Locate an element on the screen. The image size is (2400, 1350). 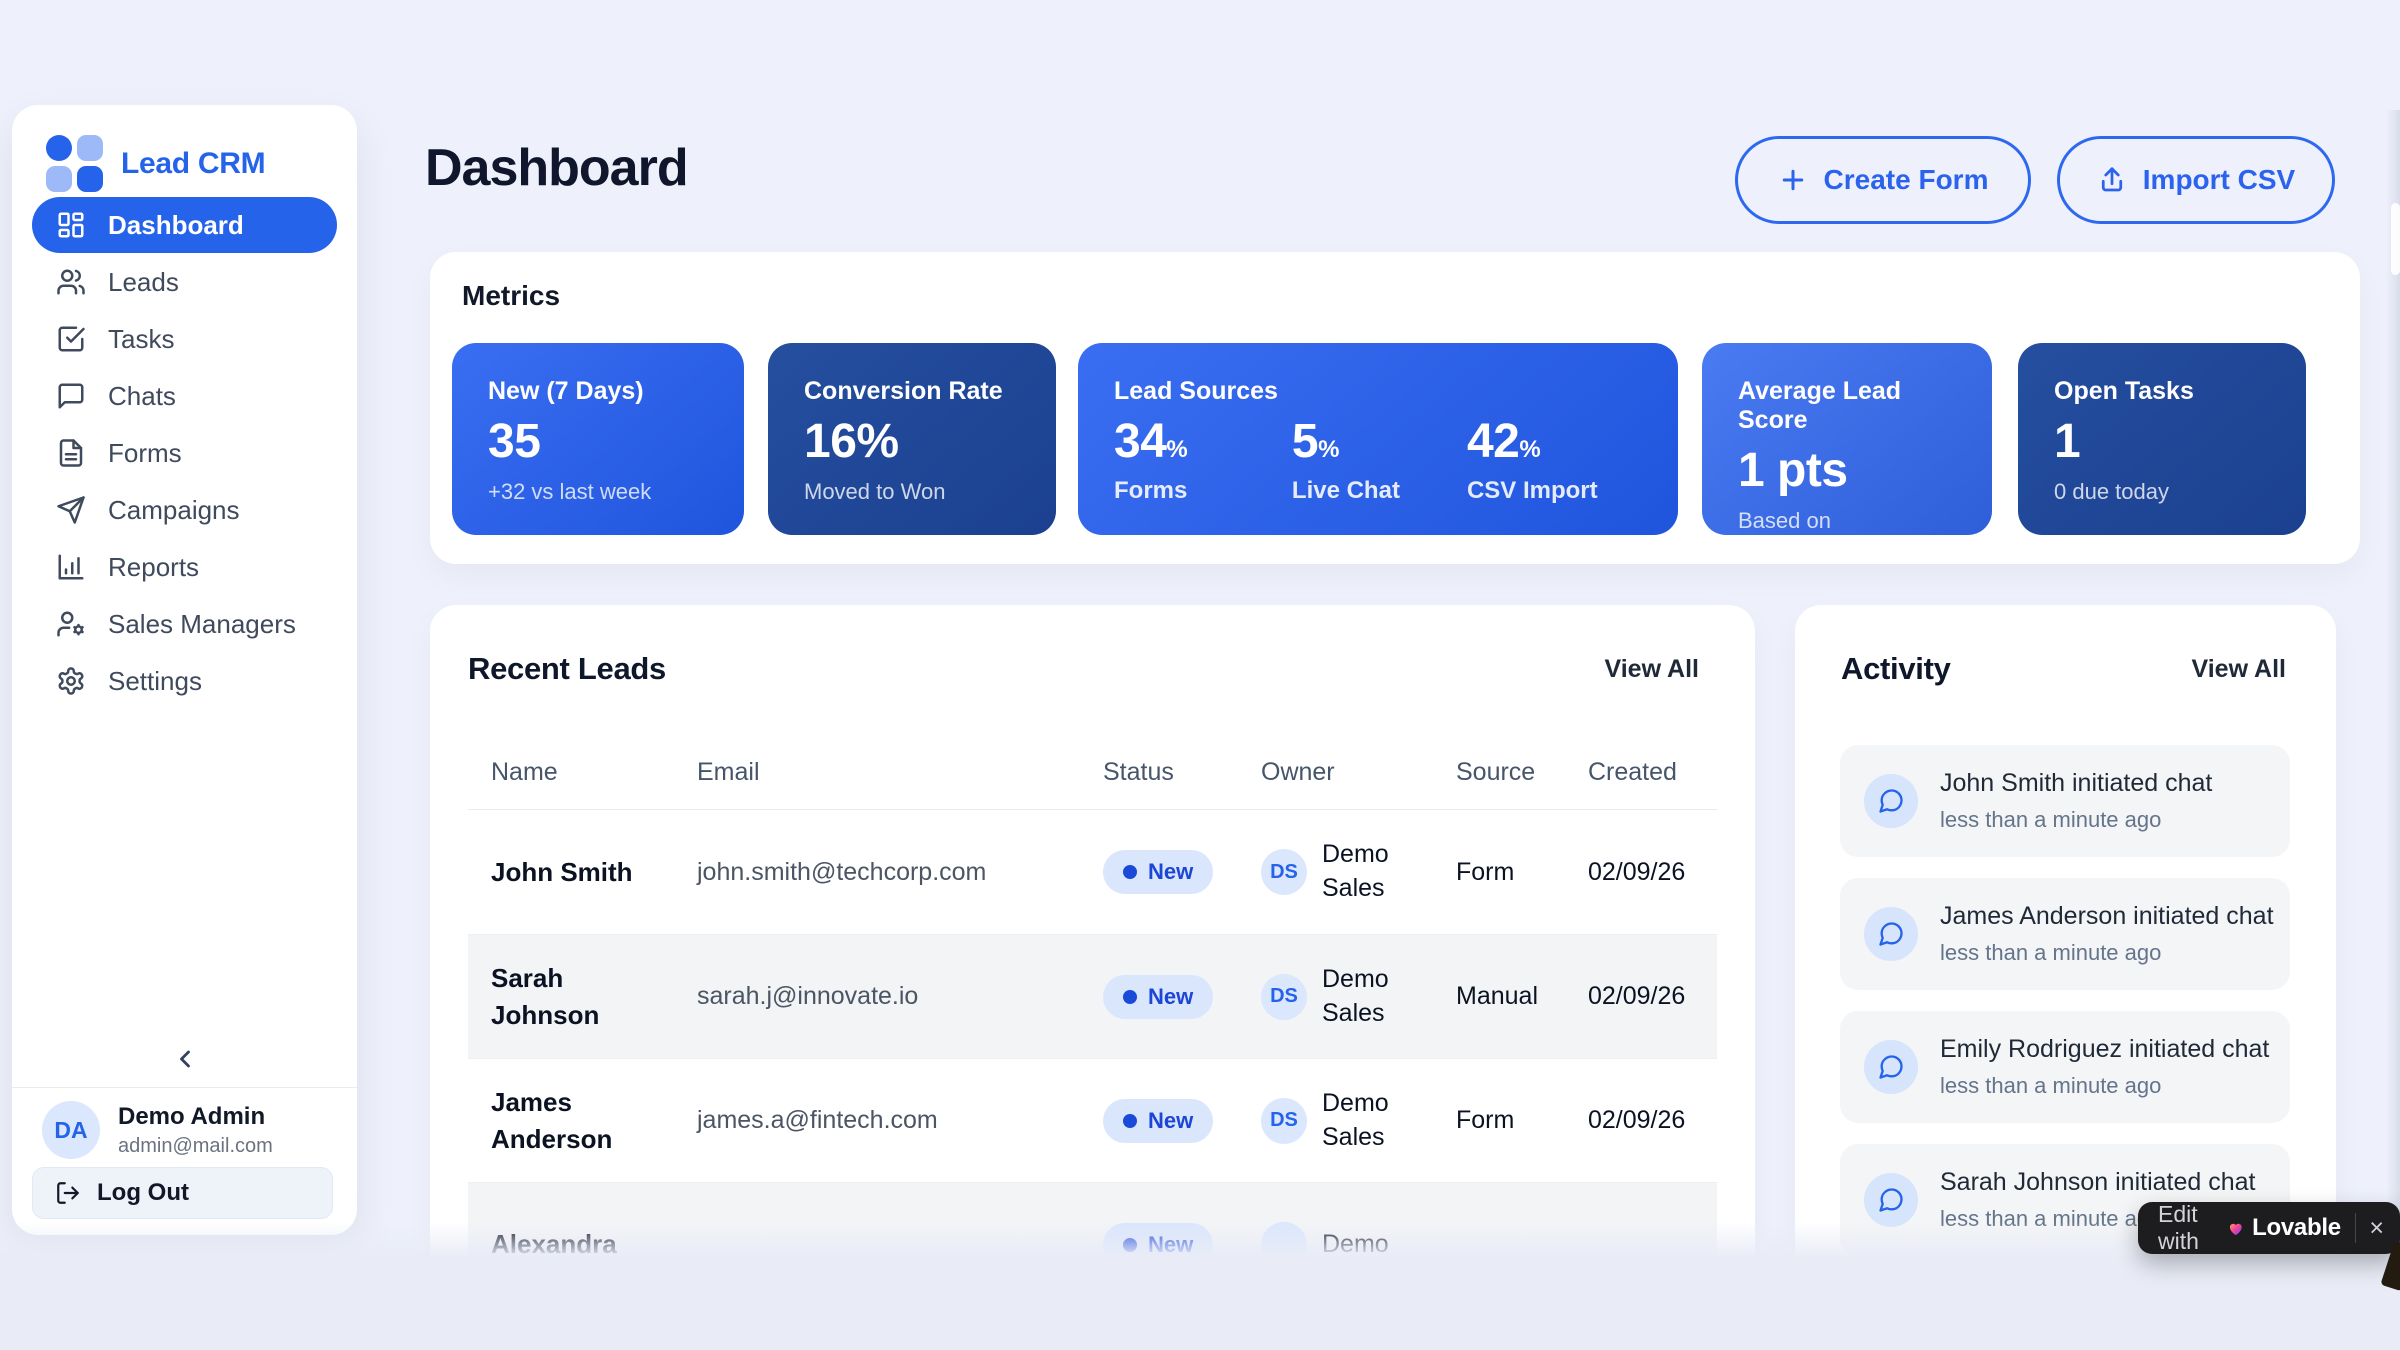
sidebar-collapse-button is located at coordinates (184, 1059).